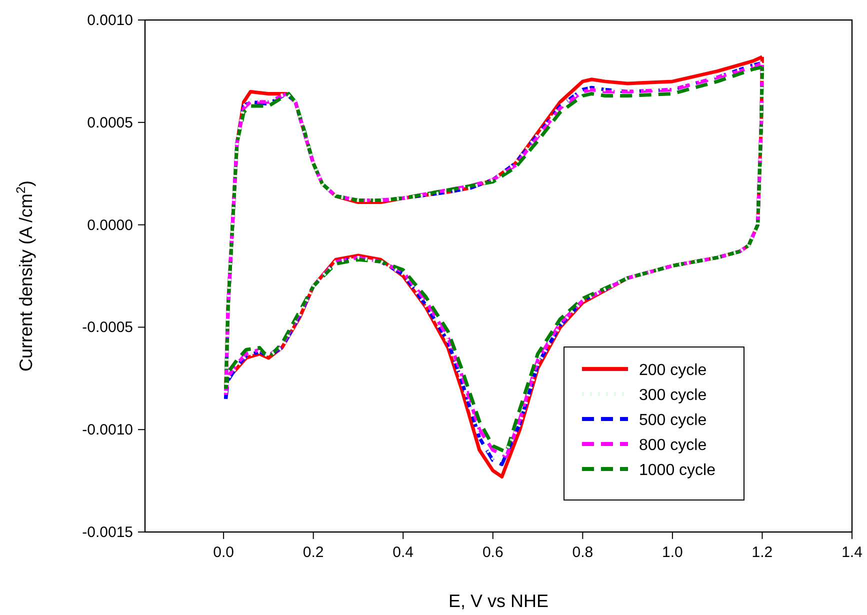 The height and width of the screenshot is (615, 867). What do you see at coordinates (677, 470) in the screenshot?
I see `legend-label: 1000 cycle` at bounding box center [677, 470].